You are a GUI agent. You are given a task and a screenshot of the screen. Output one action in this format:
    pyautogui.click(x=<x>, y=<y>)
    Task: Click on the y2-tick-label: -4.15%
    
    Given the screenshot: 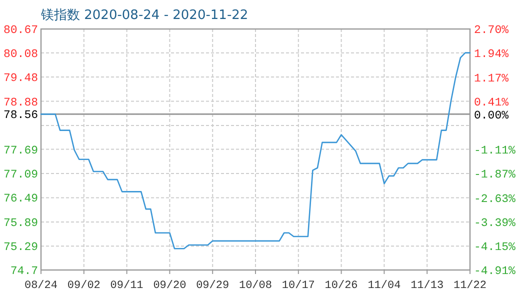 What is the action you would take?
    pyautogui.click(x=495, y=247)
    